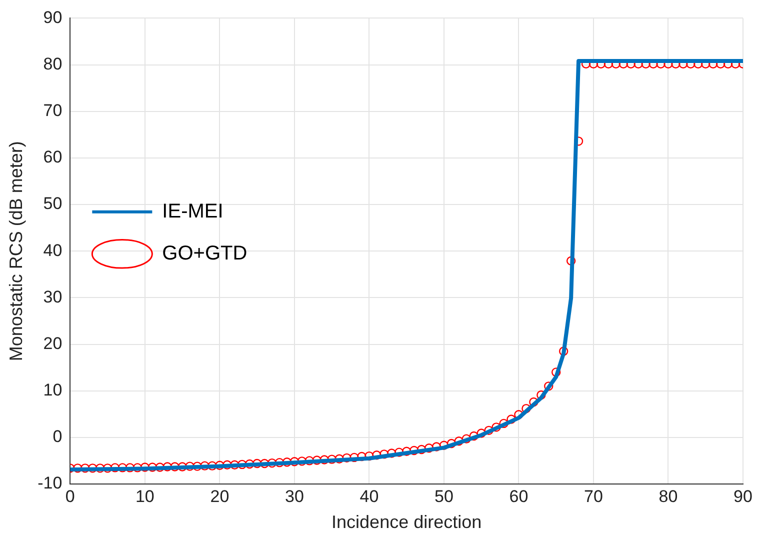 The height and width of the screenshot is (538, 759). I want to click on y-tick-label: 90, so click(52, 17).